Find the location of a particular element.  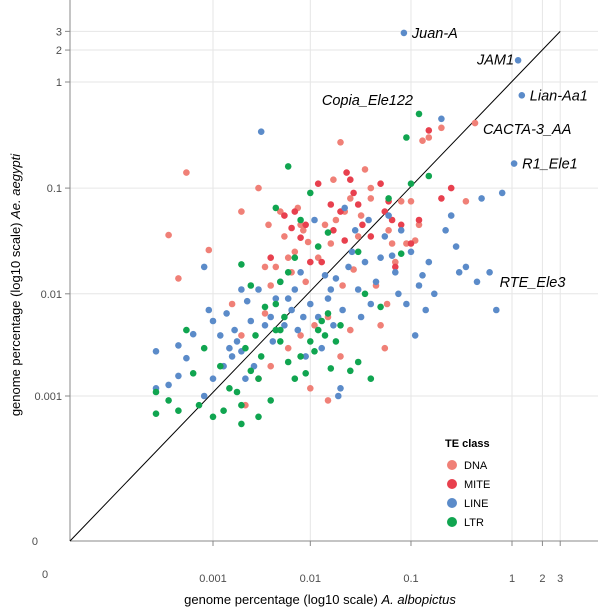

y-tick-label: 3 is located at coordinates (59, 32).